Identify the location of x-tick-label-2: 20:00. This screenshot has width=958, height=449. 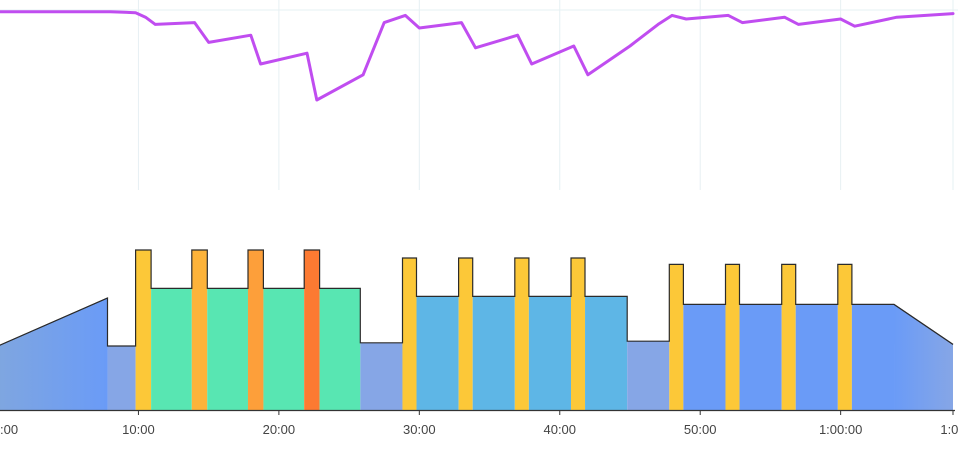
(279, 429).